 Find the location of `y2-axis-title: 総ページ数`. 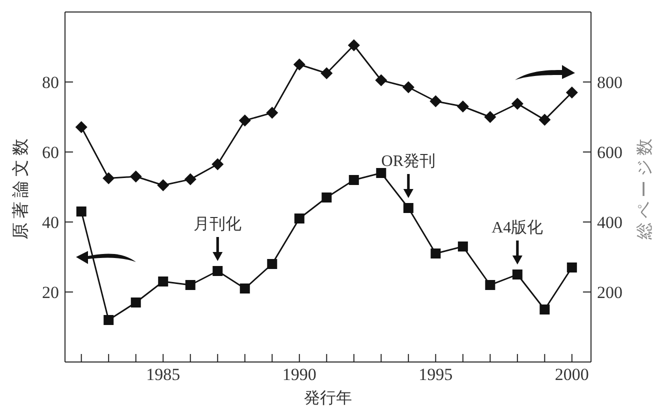

y2-axis-title: 総ページ数 is located at coordinates (644, 187).